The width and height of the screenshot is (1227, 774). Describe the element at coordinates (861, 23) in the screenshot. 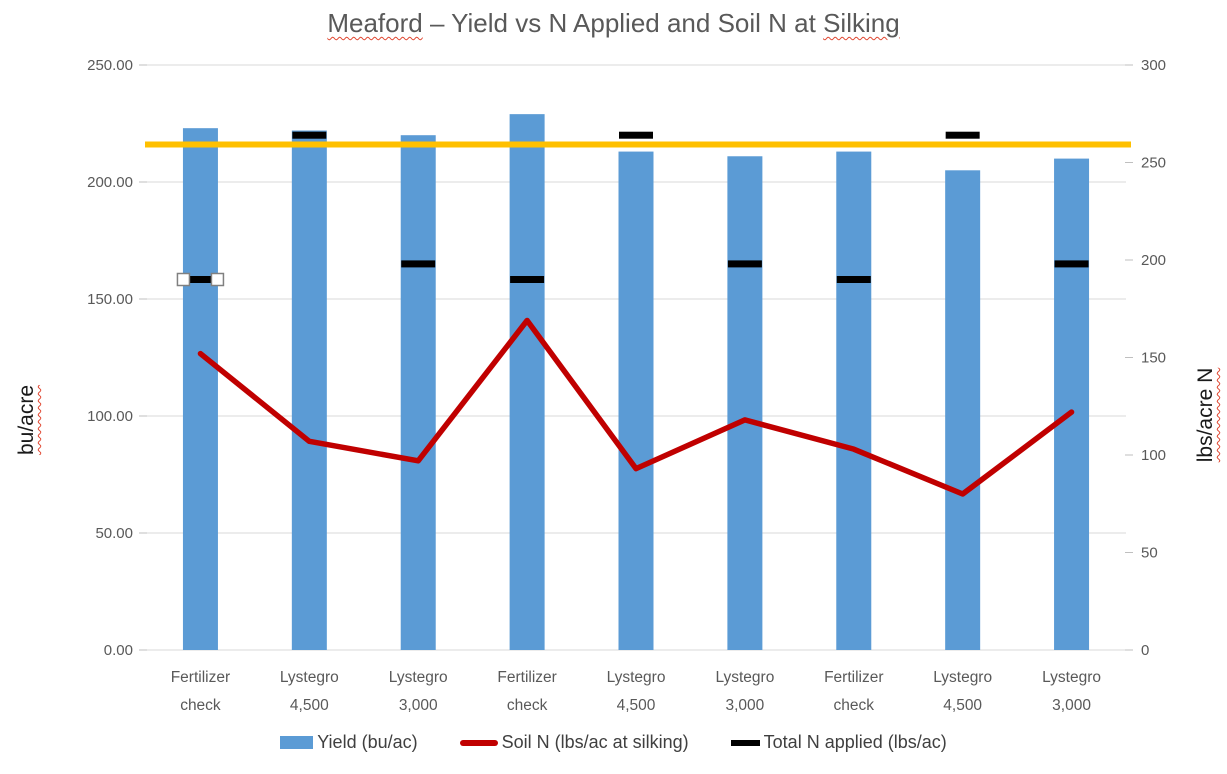

I see `title-word-silking: Silking` at that location.